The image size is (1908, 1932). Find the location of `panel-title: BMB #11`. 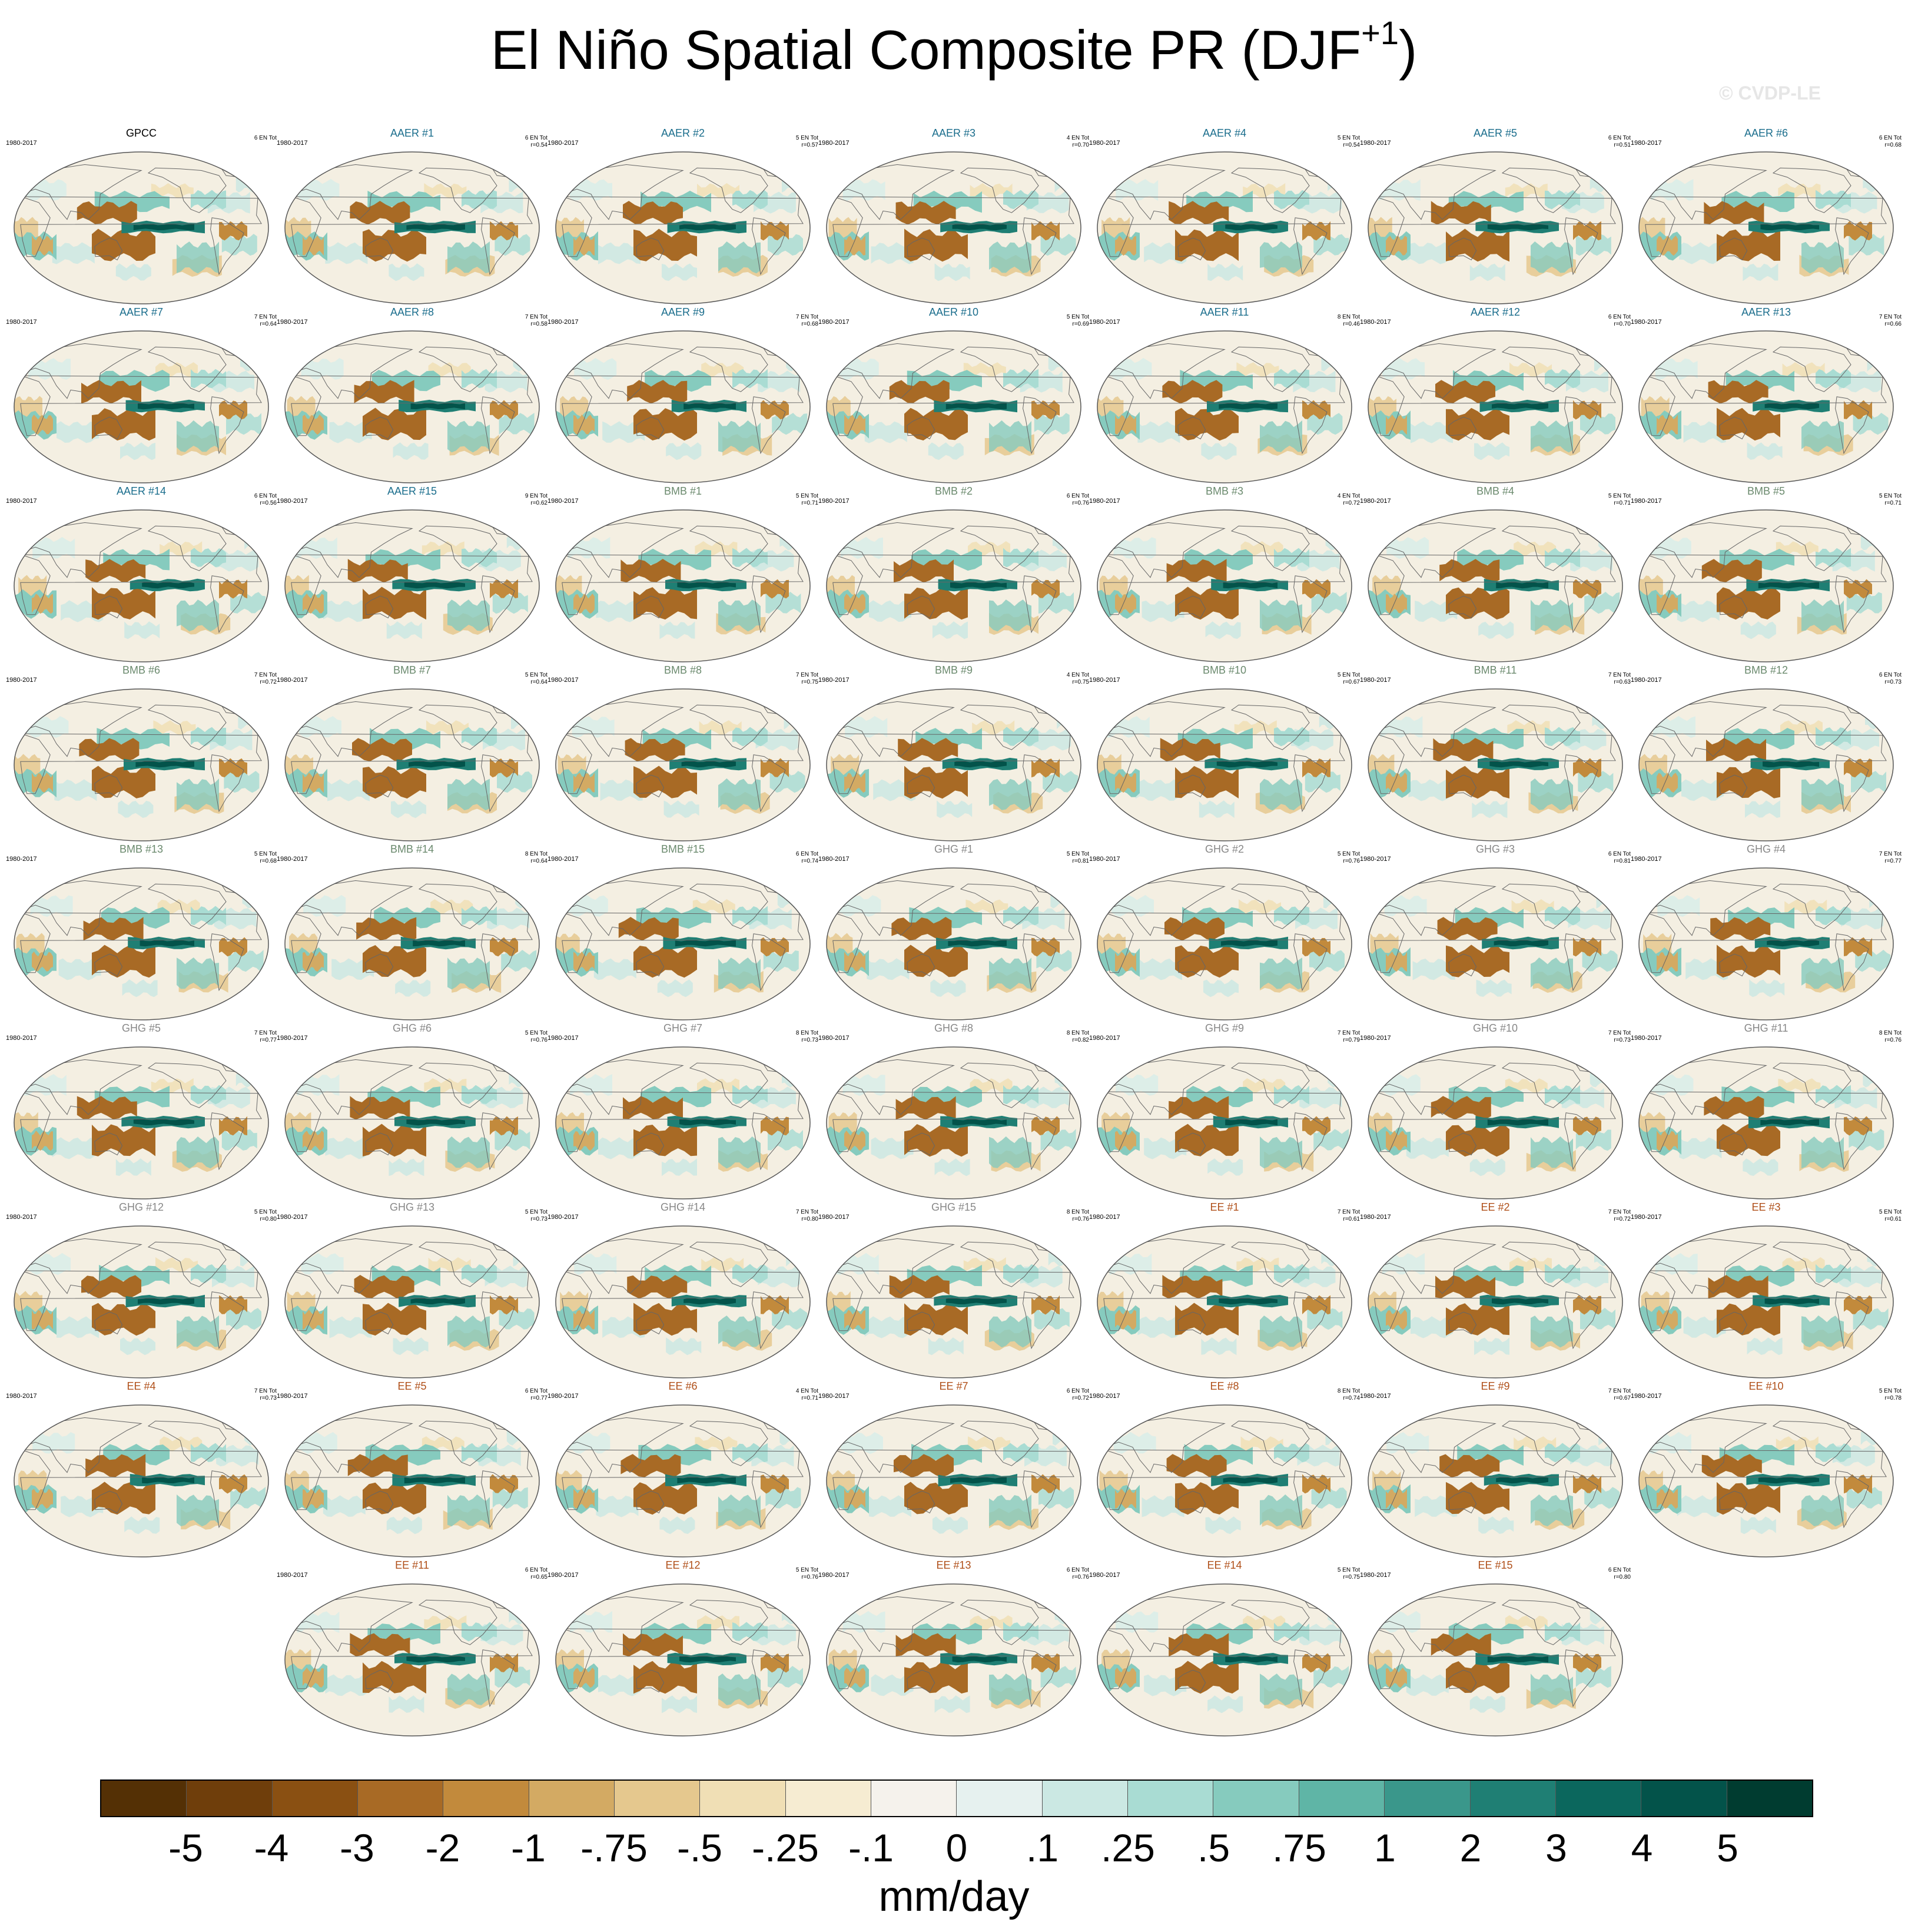

panel-title: BMB #11 is located at coordinates (1495, 670).